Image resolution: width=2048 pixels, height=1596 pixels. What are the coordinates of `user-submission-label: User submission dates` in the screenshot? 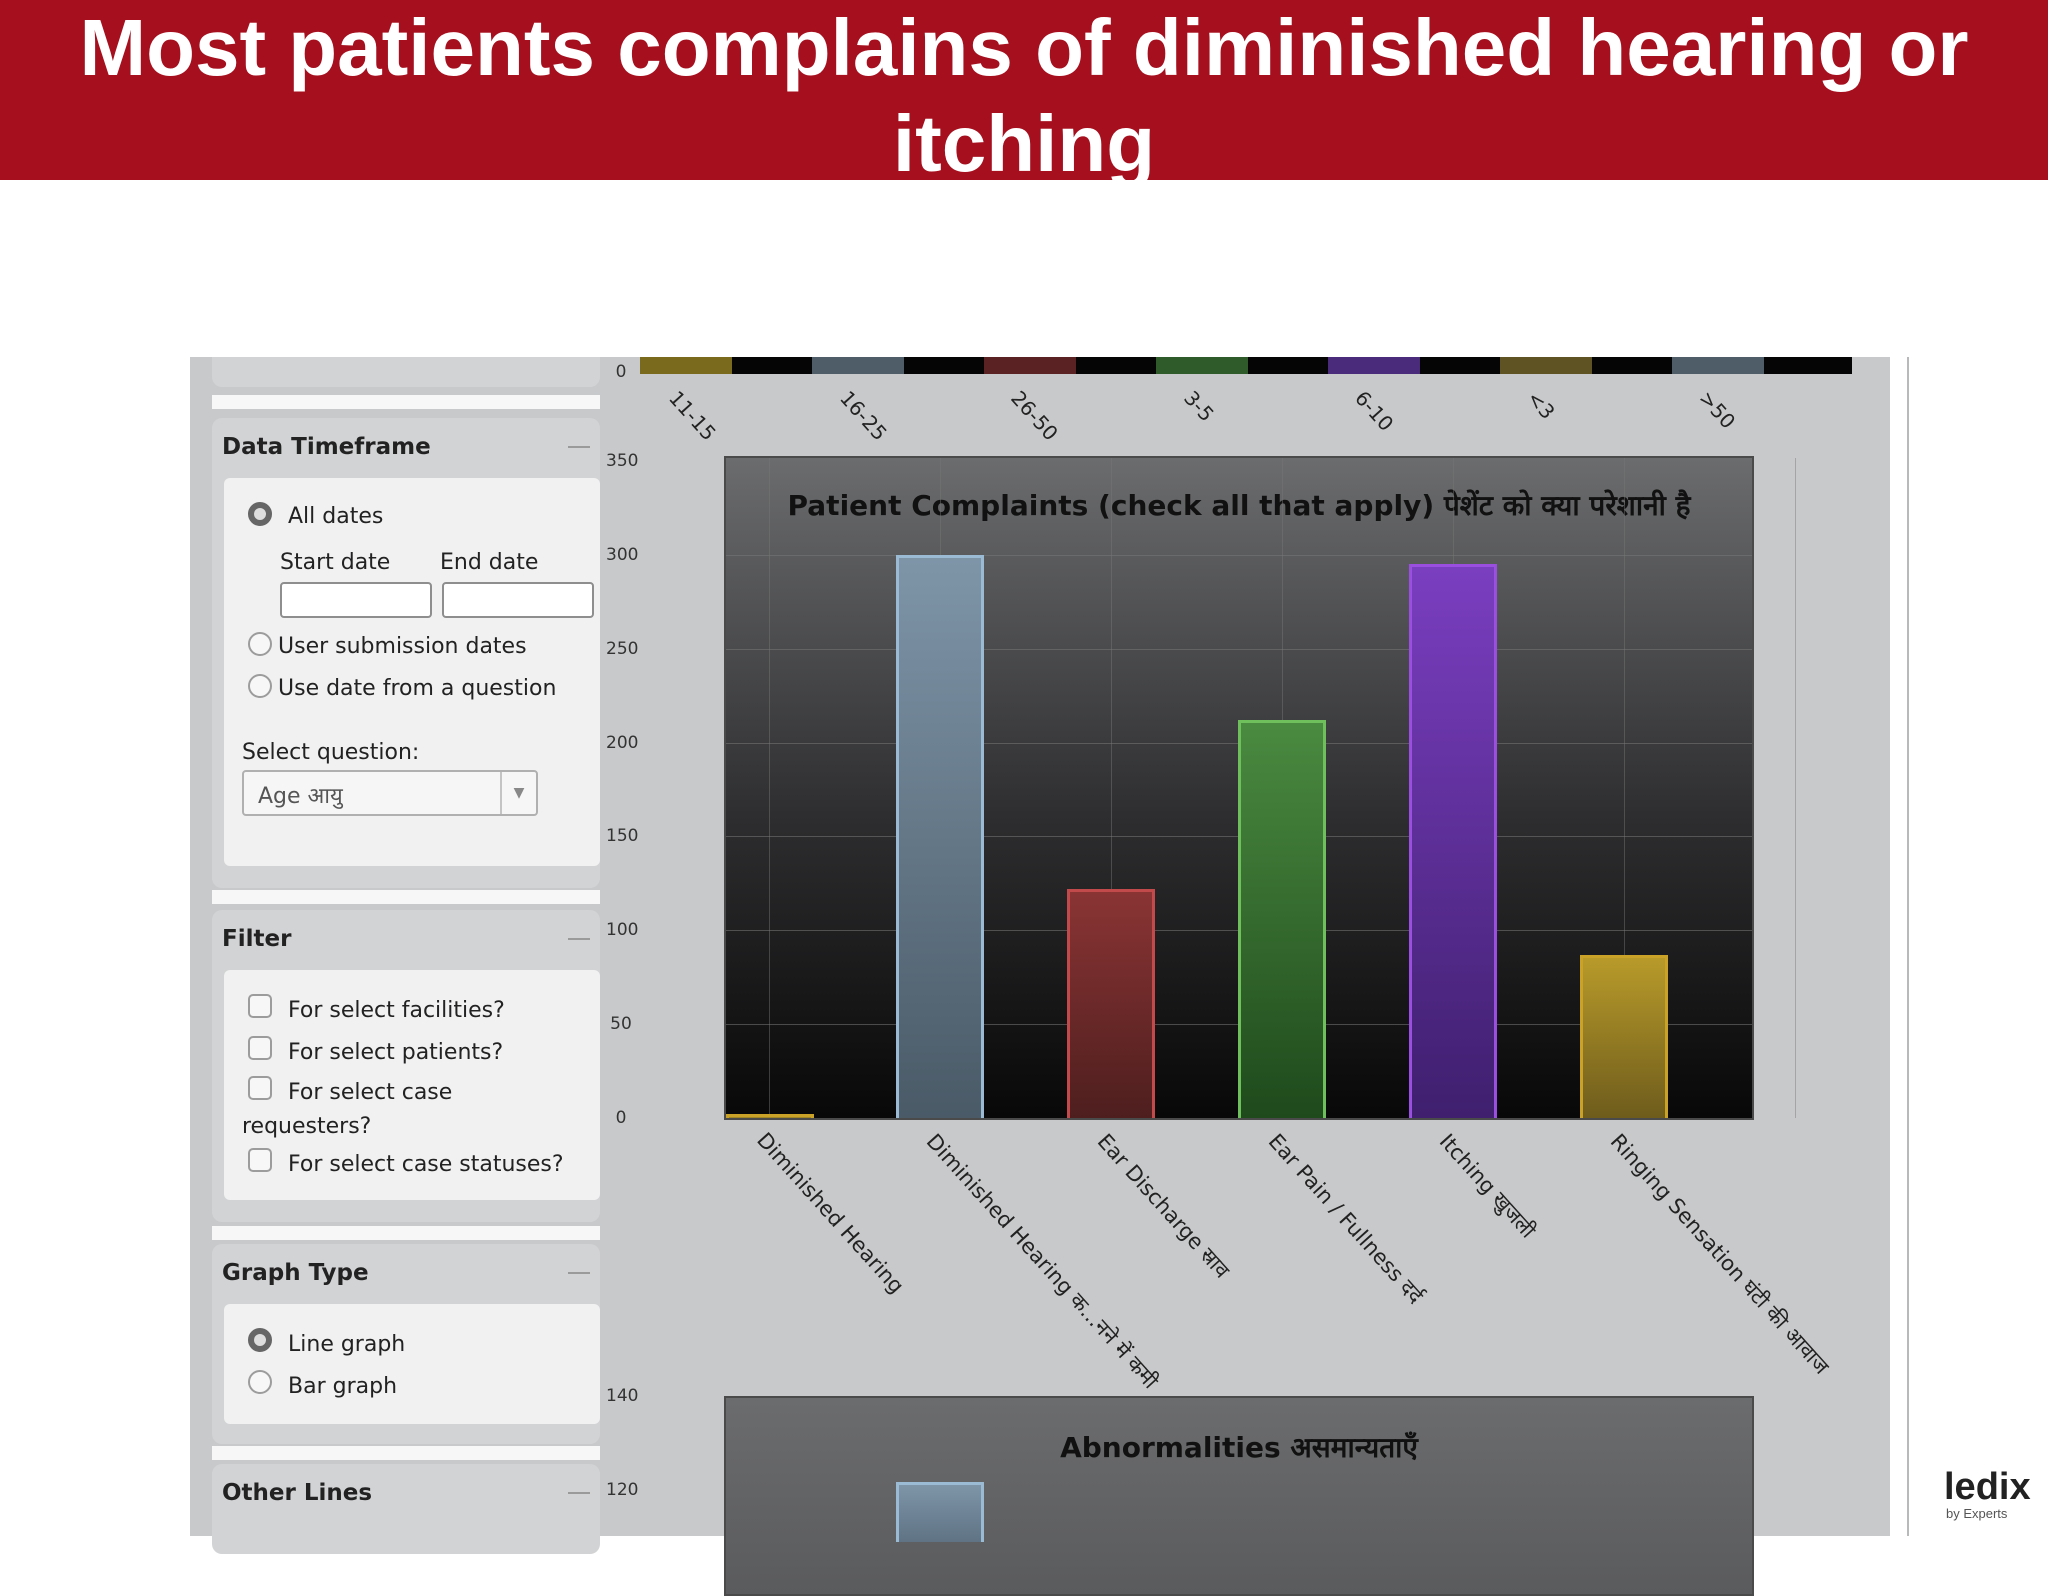 It's located at (402, 646).